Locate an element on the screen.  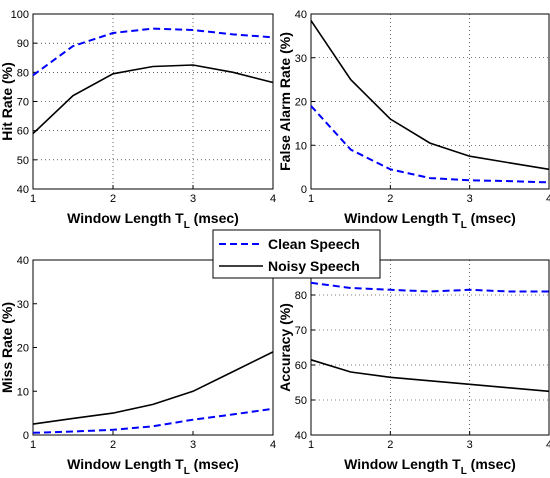
y-tick-label: 100 is located at coordinates (20, 15).